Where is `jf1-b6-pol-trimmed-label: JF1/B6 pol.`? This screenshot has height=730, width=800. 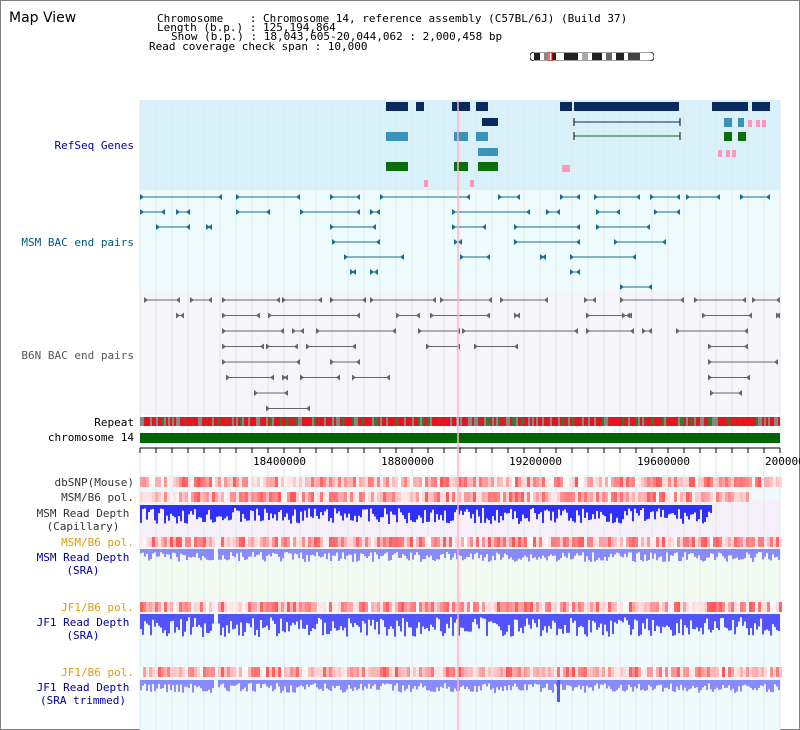
jf1-b6-pol-trimmed-label: JF1/B6 pol. is located at coordinates (97, 672).